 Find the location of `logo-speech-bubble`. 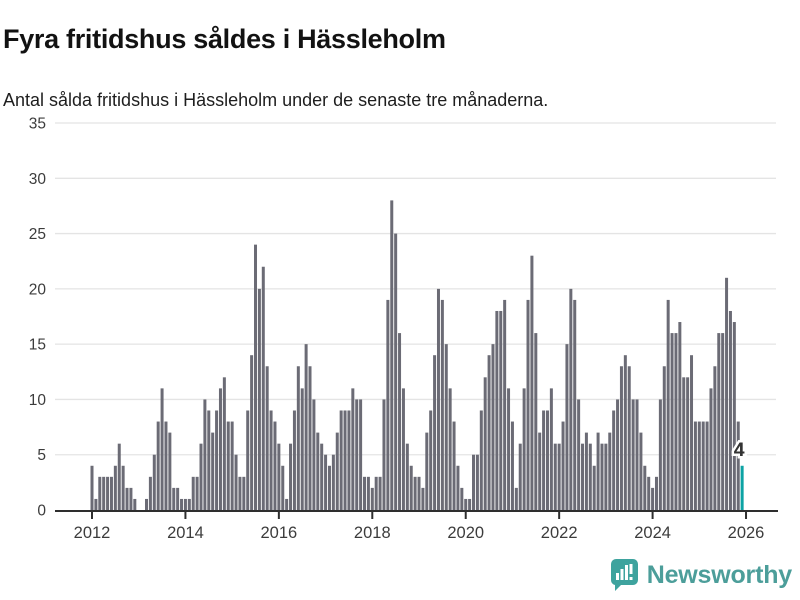

logo-speech-bubble is located at coordinates (624, 575).